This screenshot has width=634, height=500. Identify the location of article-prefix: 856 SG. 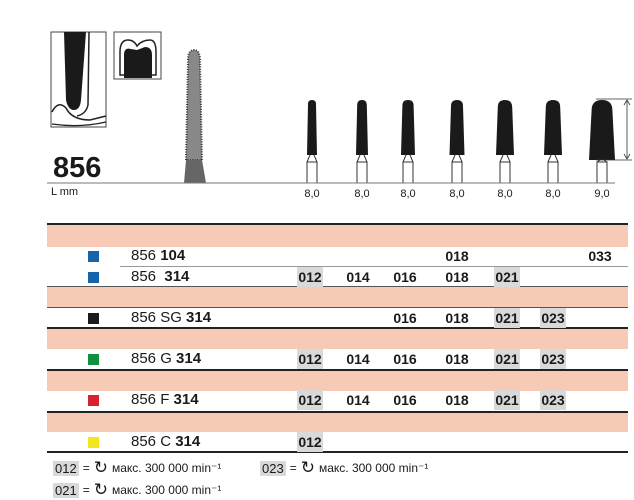
(156, 317).